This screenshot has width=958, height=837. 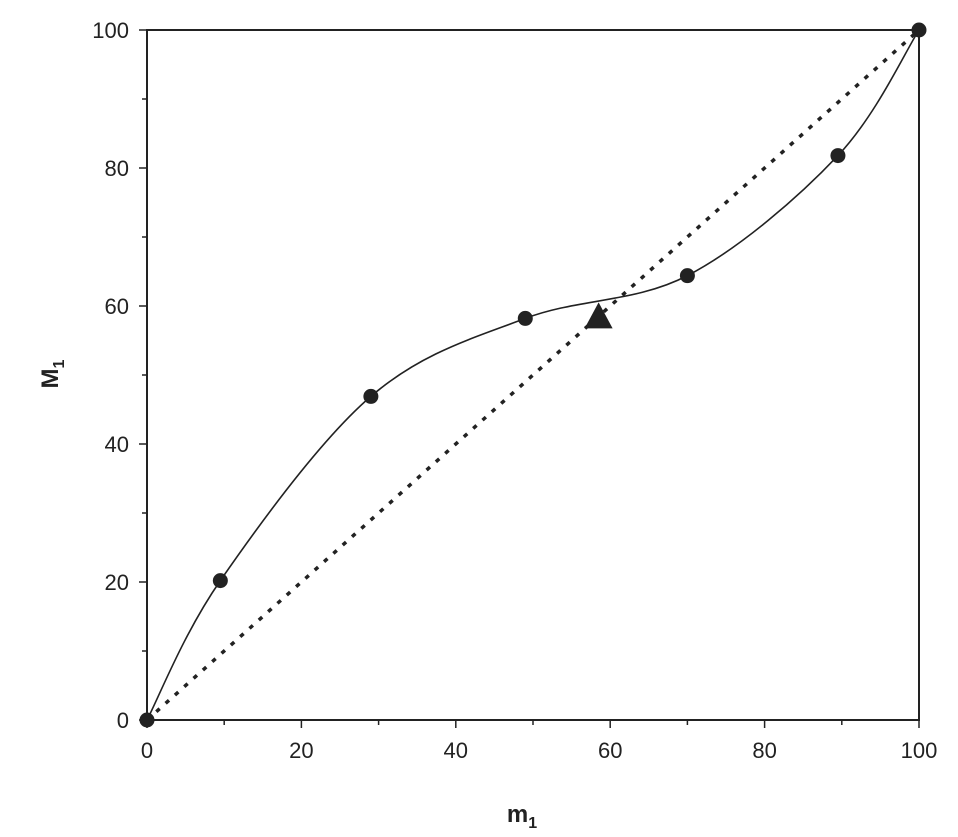 What do you see at coordinates (110, 30) in the screenshot?
I see `y-tick-label: 100` at bounding box center [110, 30].